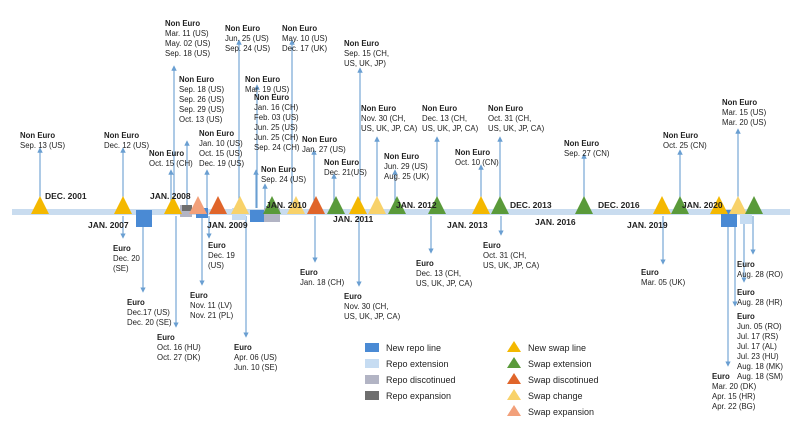 The image size is (800, 432). I want to click on date-label: DEC. 2001, so click(66, 196).